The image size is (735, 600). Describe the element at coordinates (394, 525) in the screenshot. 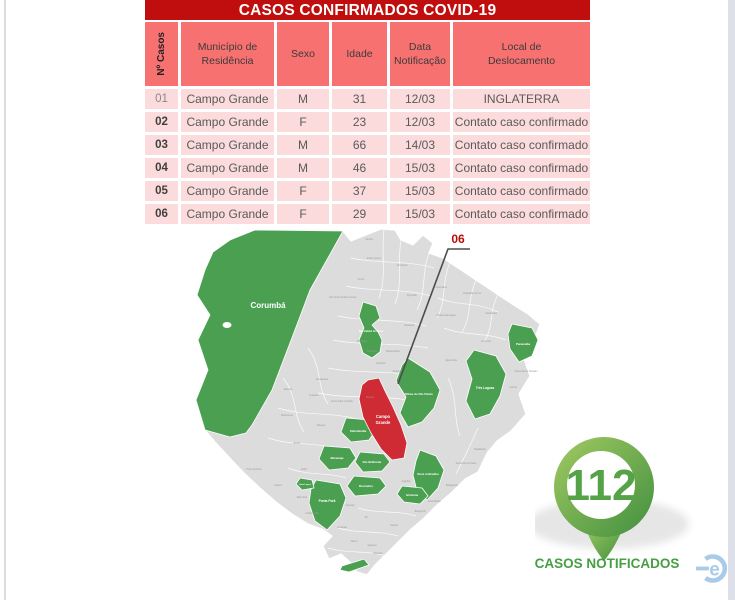

I see `map-label: Naviraí` at that location.